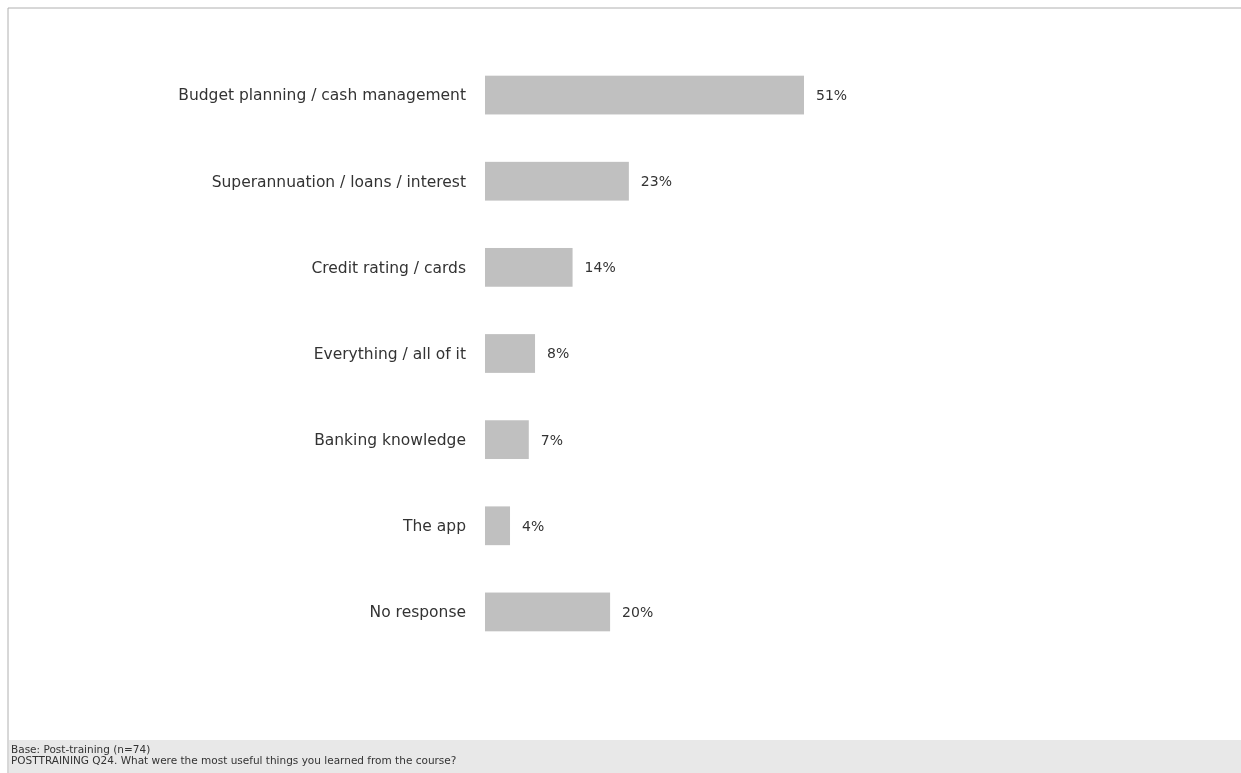 Image resolution: width=1241 pixels, height=773 pixels. I want to click on y-tick-label: Banking knowledge, so click(390, 440).